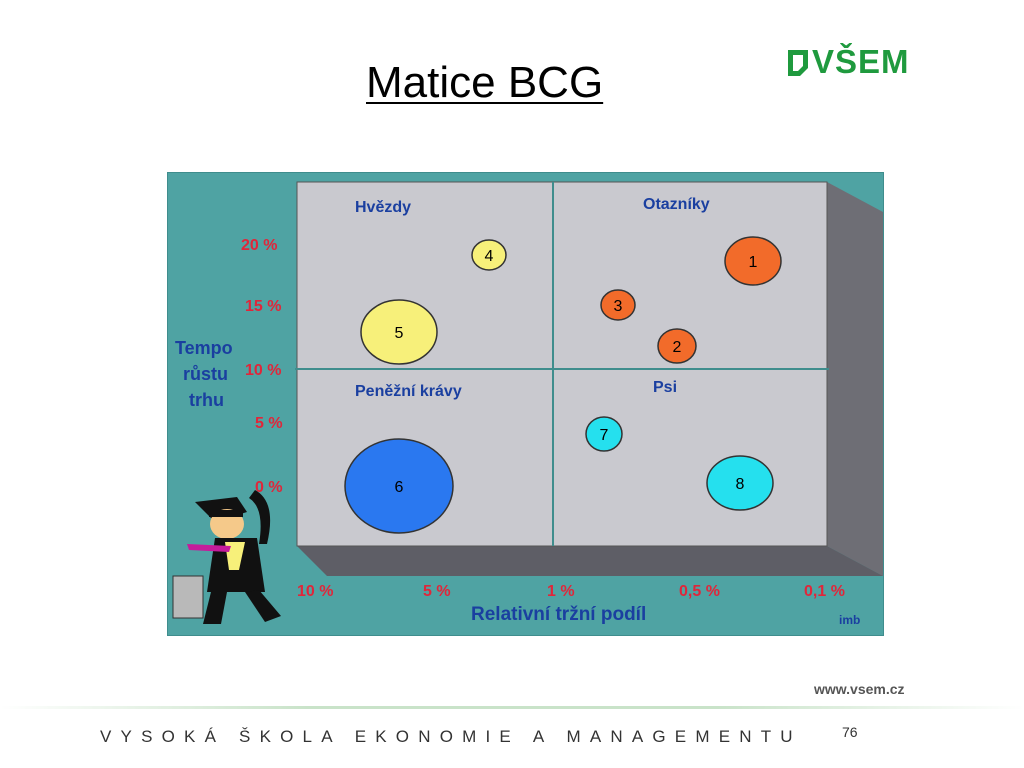 The height and width of the screenshot is (768, 1024). I want to click on quadrant-cash-cows-label: Peněžní krávy, so click(408, 391).